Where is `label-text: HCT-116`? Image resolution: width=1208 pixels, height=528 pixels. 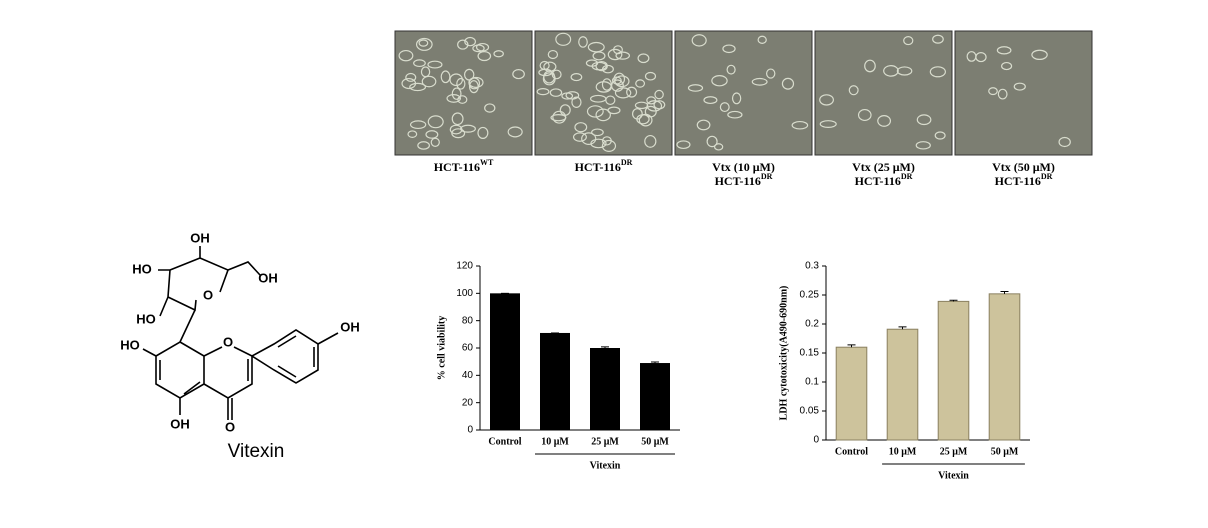
label-text: HCT-116 is located at coordinates (457, 167).